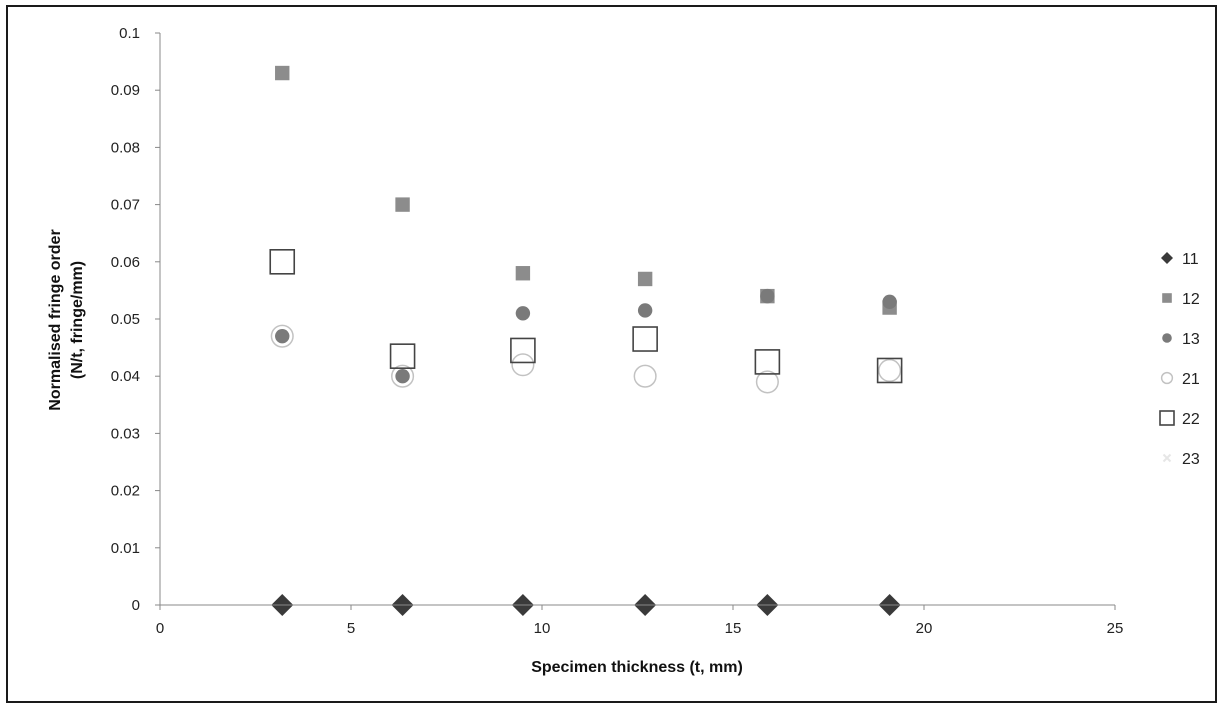  Describe the element at coordinates (125, 491) in the screenshot. I see `y-tick-label: 0.02` at that location.